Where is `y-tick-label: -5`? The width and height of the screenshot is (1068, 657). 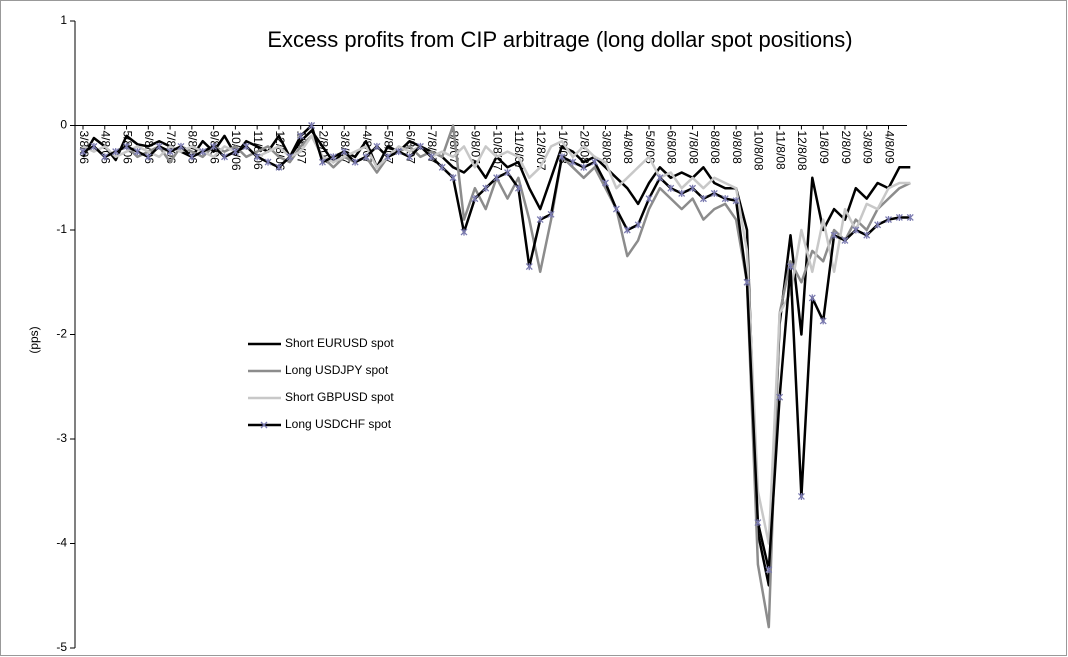 y-tick-label: -5 is located at coordinates (61, 647).